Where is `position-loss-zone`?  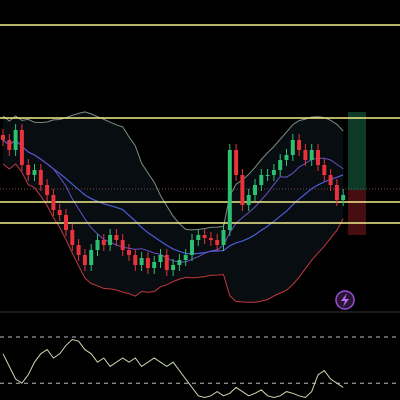 position-loss-zone is located at coordinates (357, 212).